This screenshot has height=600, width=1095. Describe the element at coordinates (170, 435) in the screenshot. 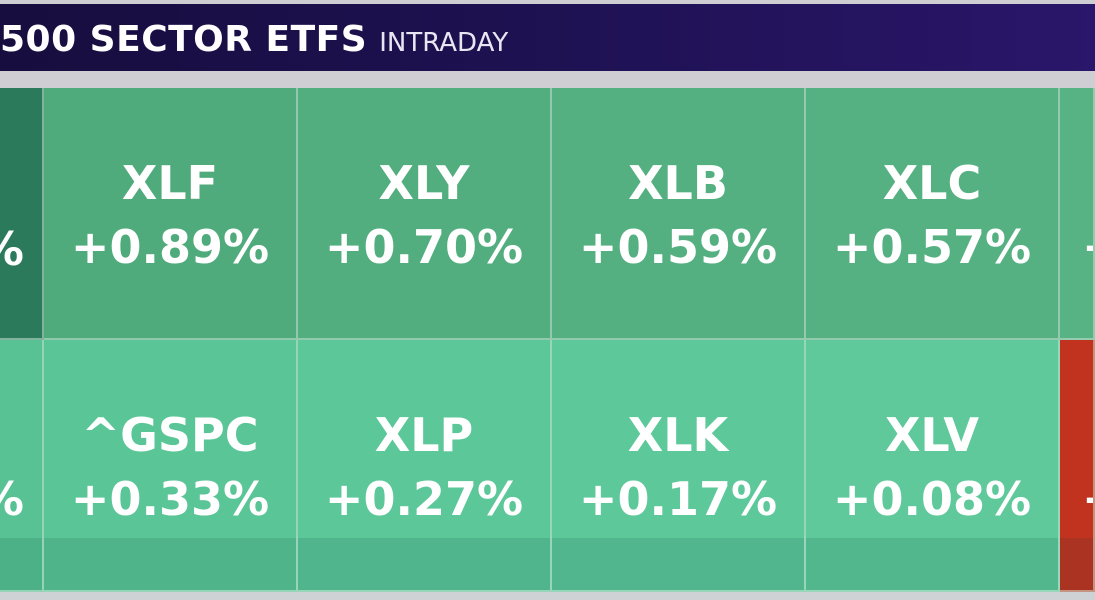

I see `tile-symbol: ^GSPC` at that location.